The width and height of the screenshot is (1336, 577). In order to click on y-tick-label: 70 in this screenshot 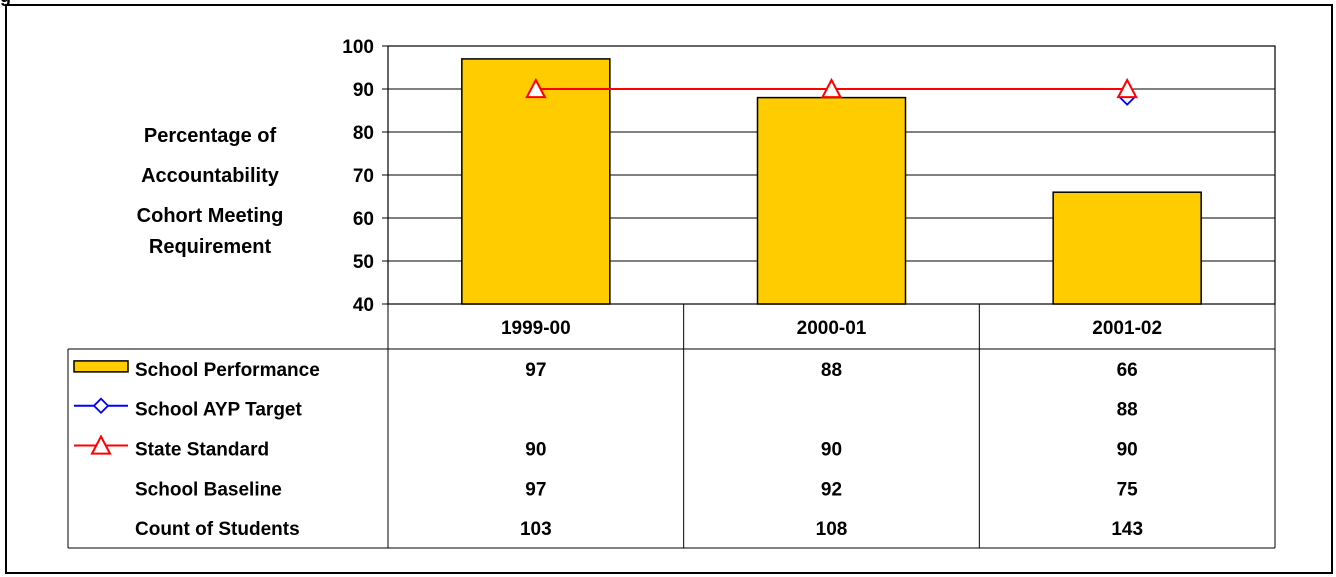, I will do `click(363, 176)`.